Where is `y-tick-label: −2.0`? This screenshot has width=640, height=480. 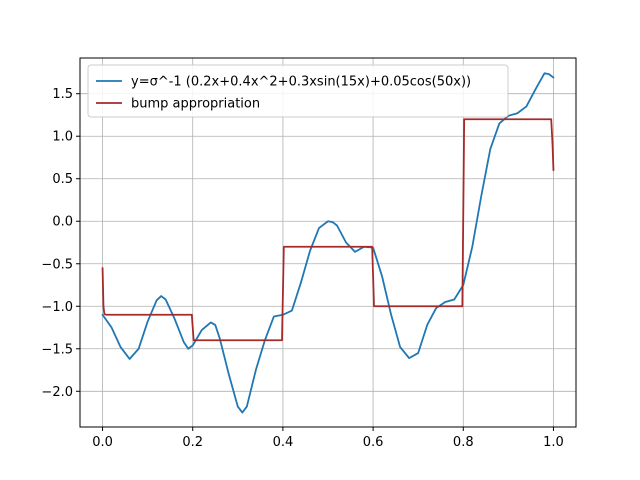 y-tick-label: −2.0 is located at coordinates (57, 392).